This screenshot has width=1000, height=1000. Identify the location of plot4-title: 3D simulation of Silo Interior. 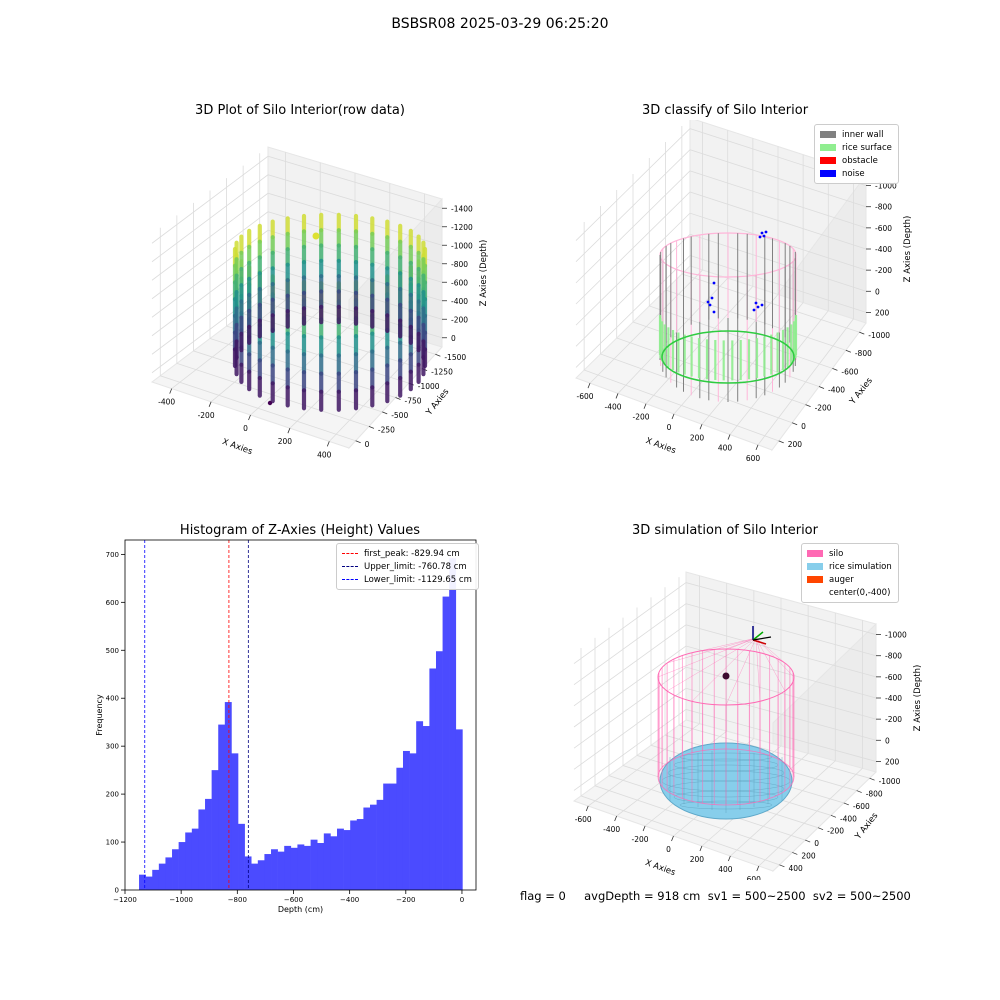
(725, 530).